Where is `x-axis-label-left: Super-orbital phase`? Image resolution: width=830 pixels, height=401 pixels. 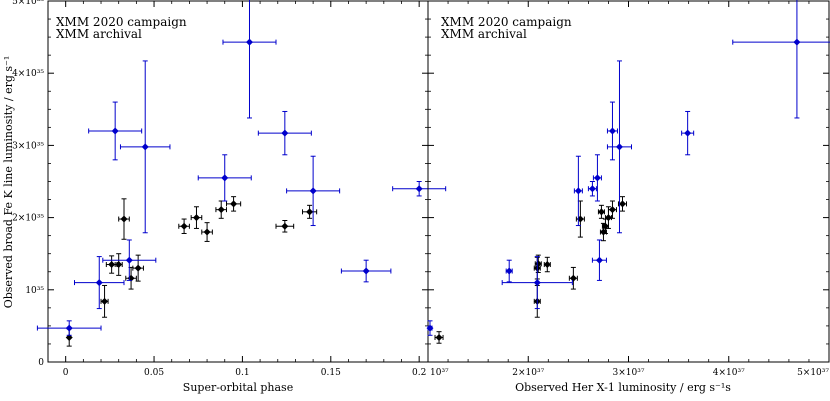
x-axis-label-left: Super-orbital phase is located at coordinates (238, 387).